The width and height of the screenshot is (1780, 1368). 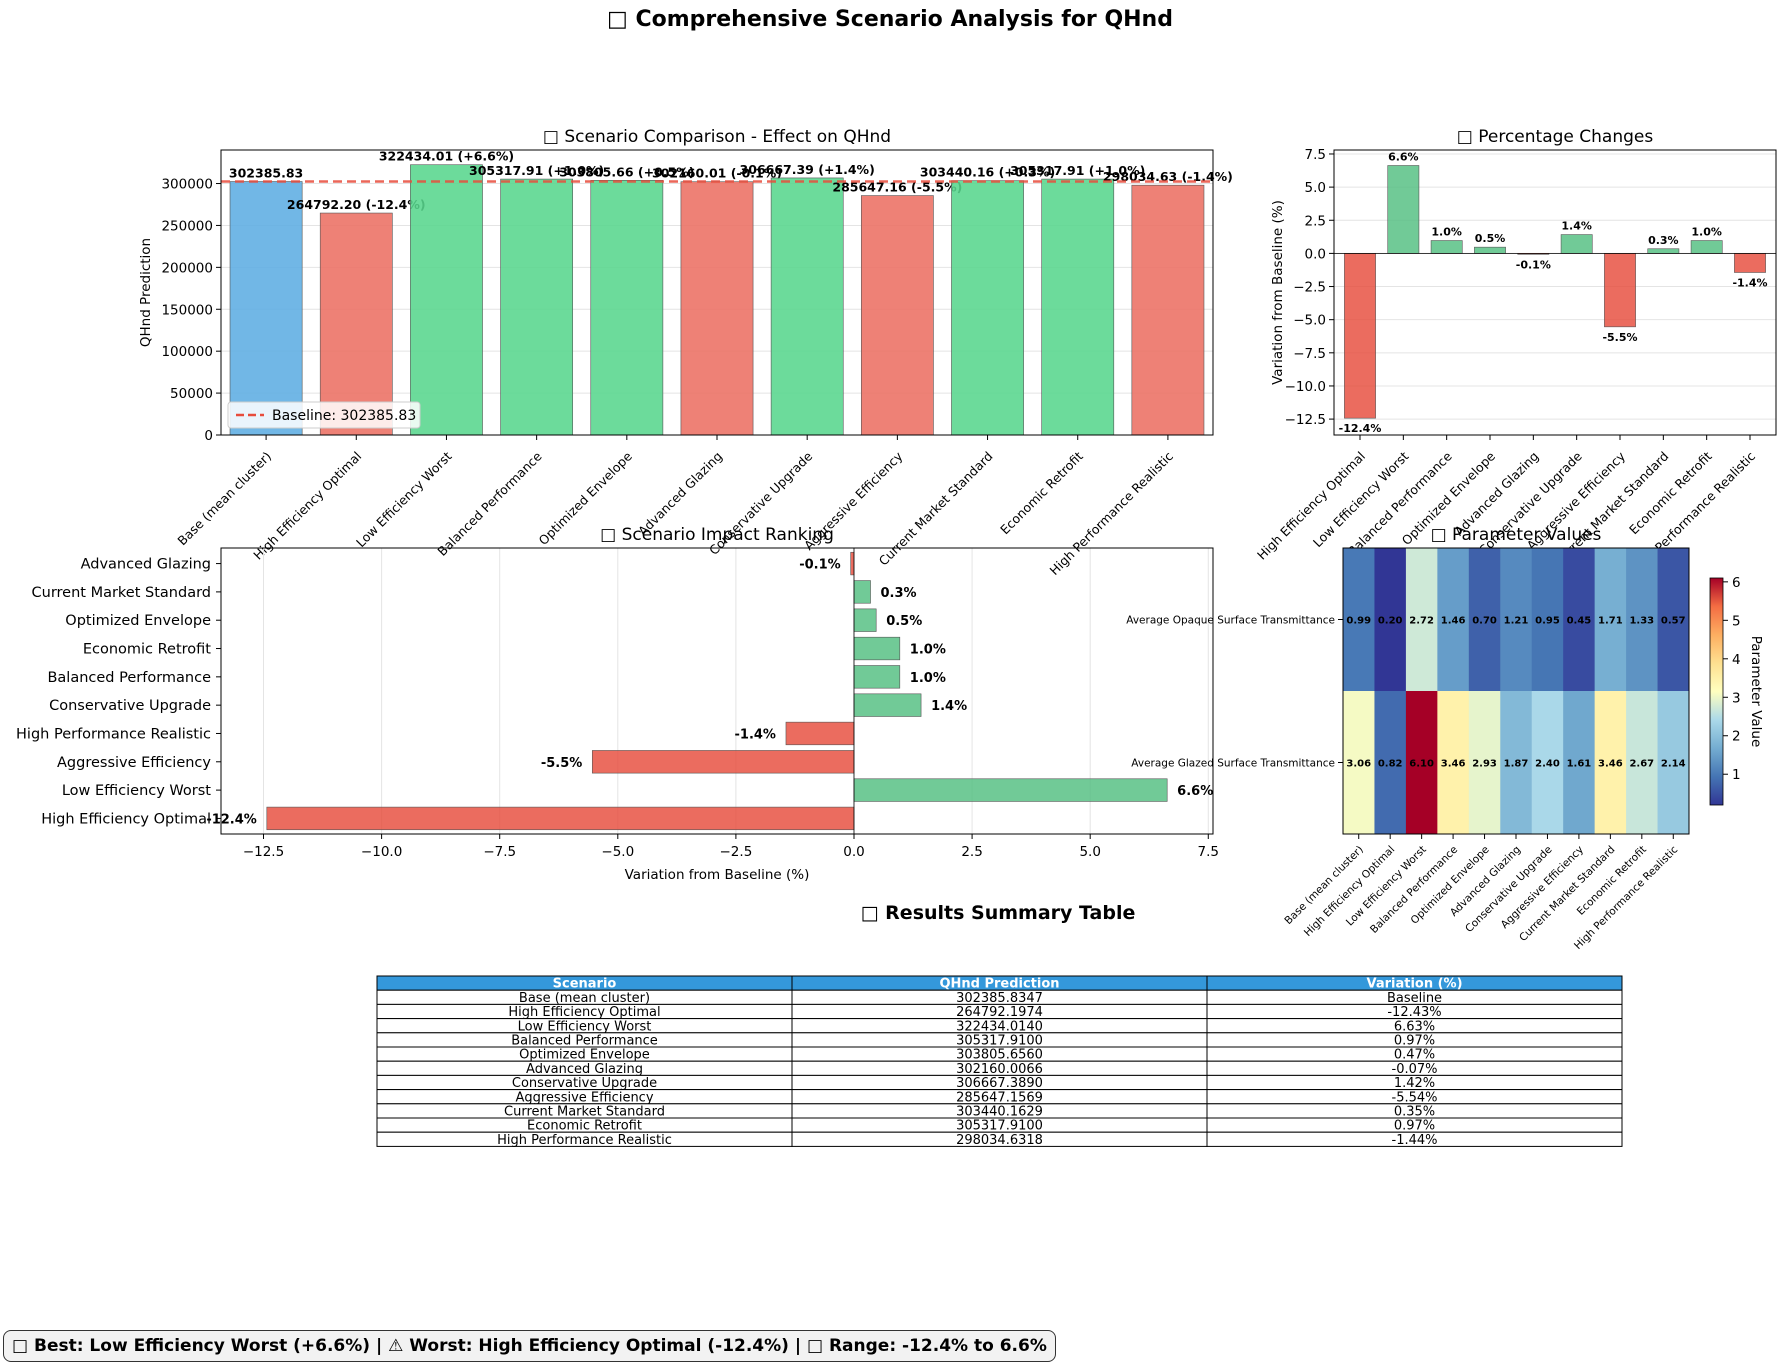 I want to click on bar-value-label: 264792.20 (-12.4%), so click(x=356, y=204).